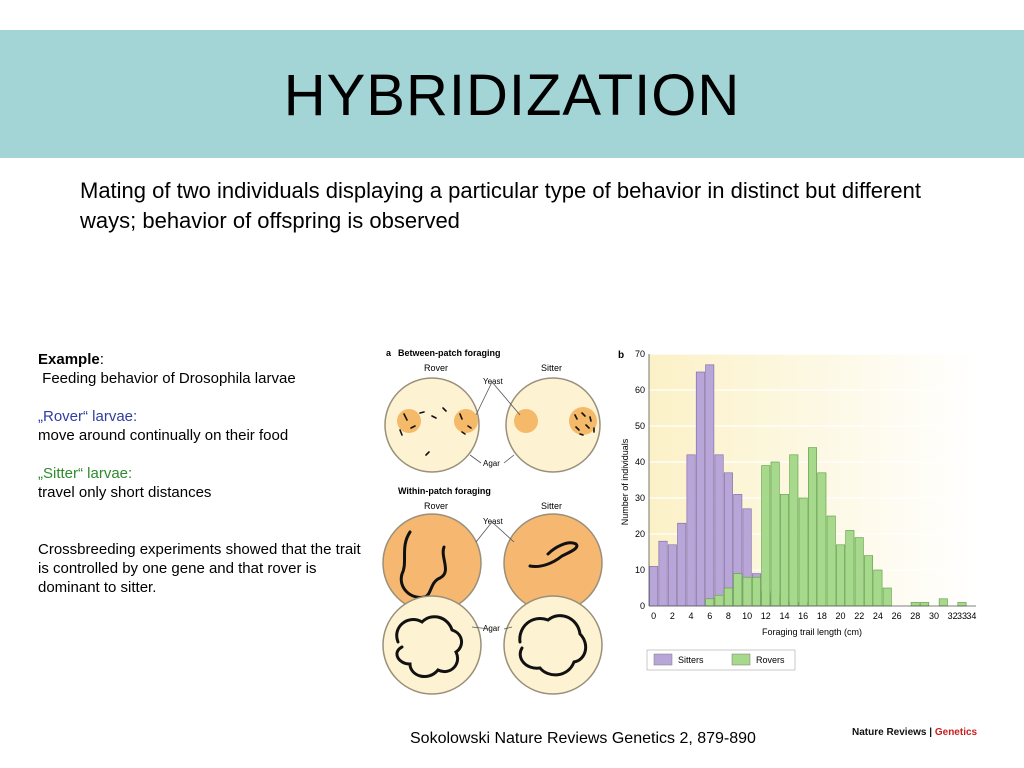  Describe the element at coordinates (859, 616) in the screenshot. I see `x-tick-label: 22` at that location.